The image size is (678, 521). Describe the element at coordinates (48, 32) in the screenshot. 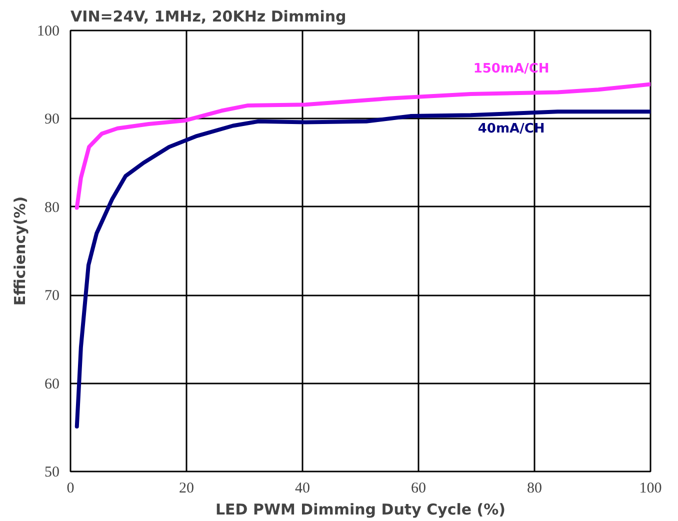

I see `y-tick-label: 100` at that location.